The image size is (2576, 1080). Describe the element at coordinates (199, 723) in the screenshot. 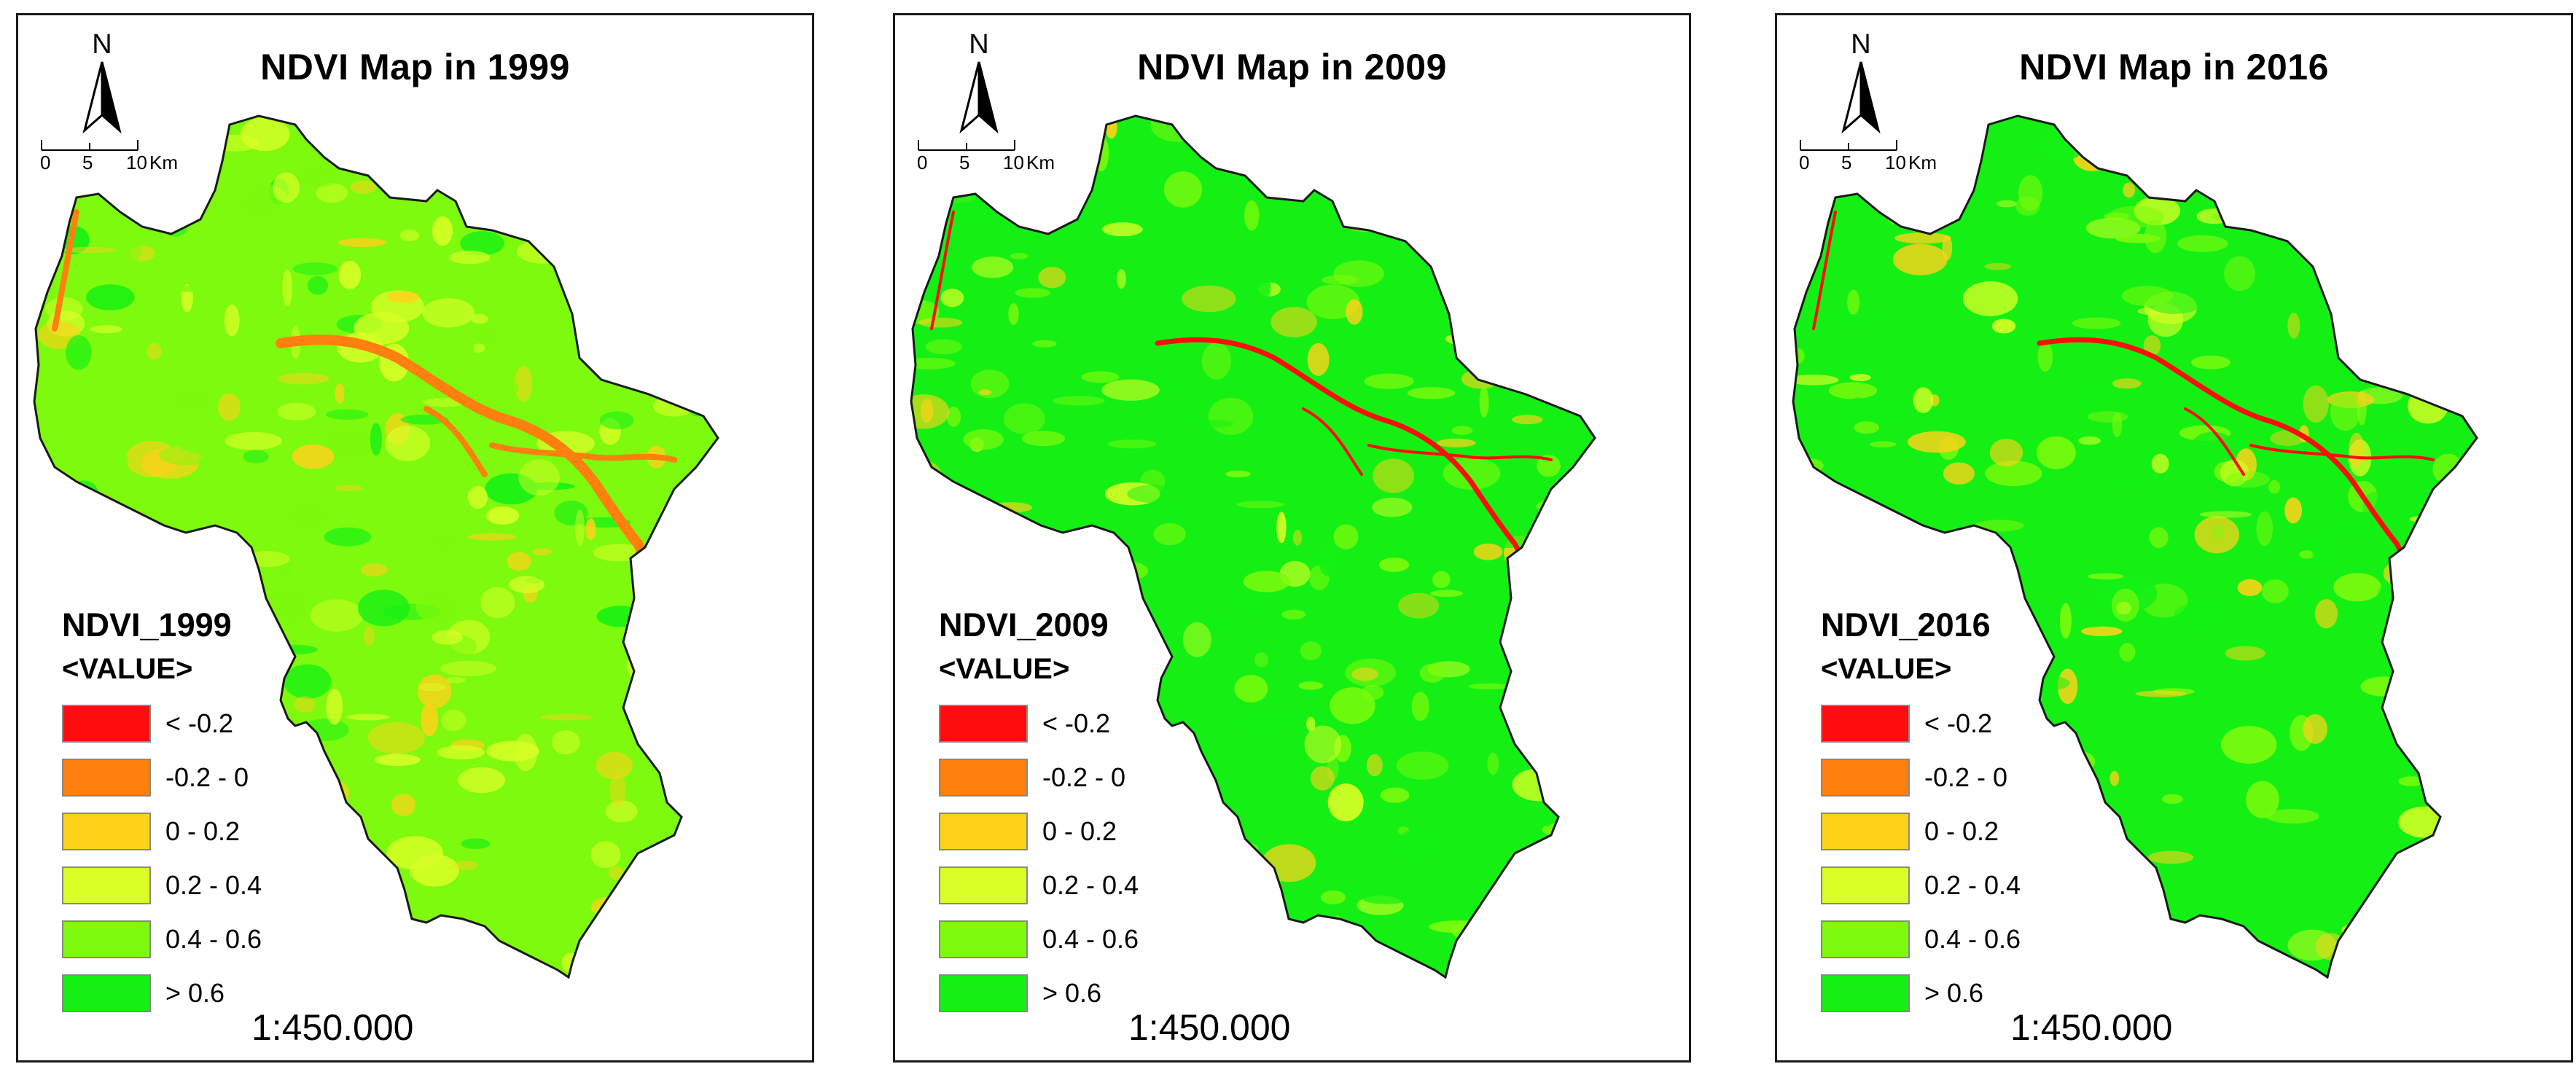

I see `legend-label: < -0.2` at that location.